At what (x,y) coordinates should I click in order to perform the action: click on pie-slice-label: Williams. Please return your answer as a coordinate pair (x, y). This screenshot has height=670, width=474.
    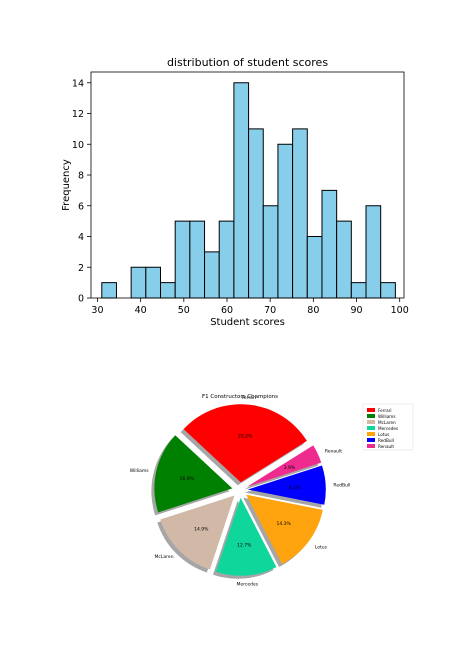
    Looking at the image, I should click on (139, 471).